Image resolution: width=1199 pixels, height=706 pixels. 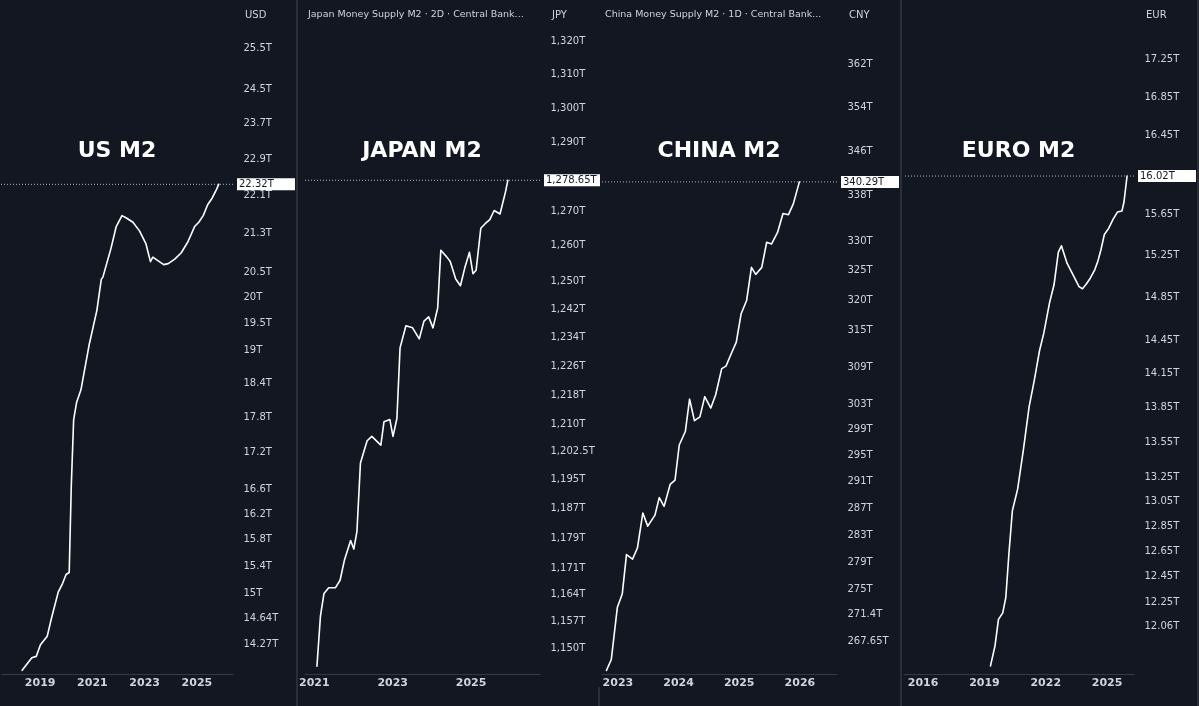 What do you see at coordinates (258, 488) in the screenshot?
I see `y-tick-label: 16.6T` at bounding box center [258, 488].